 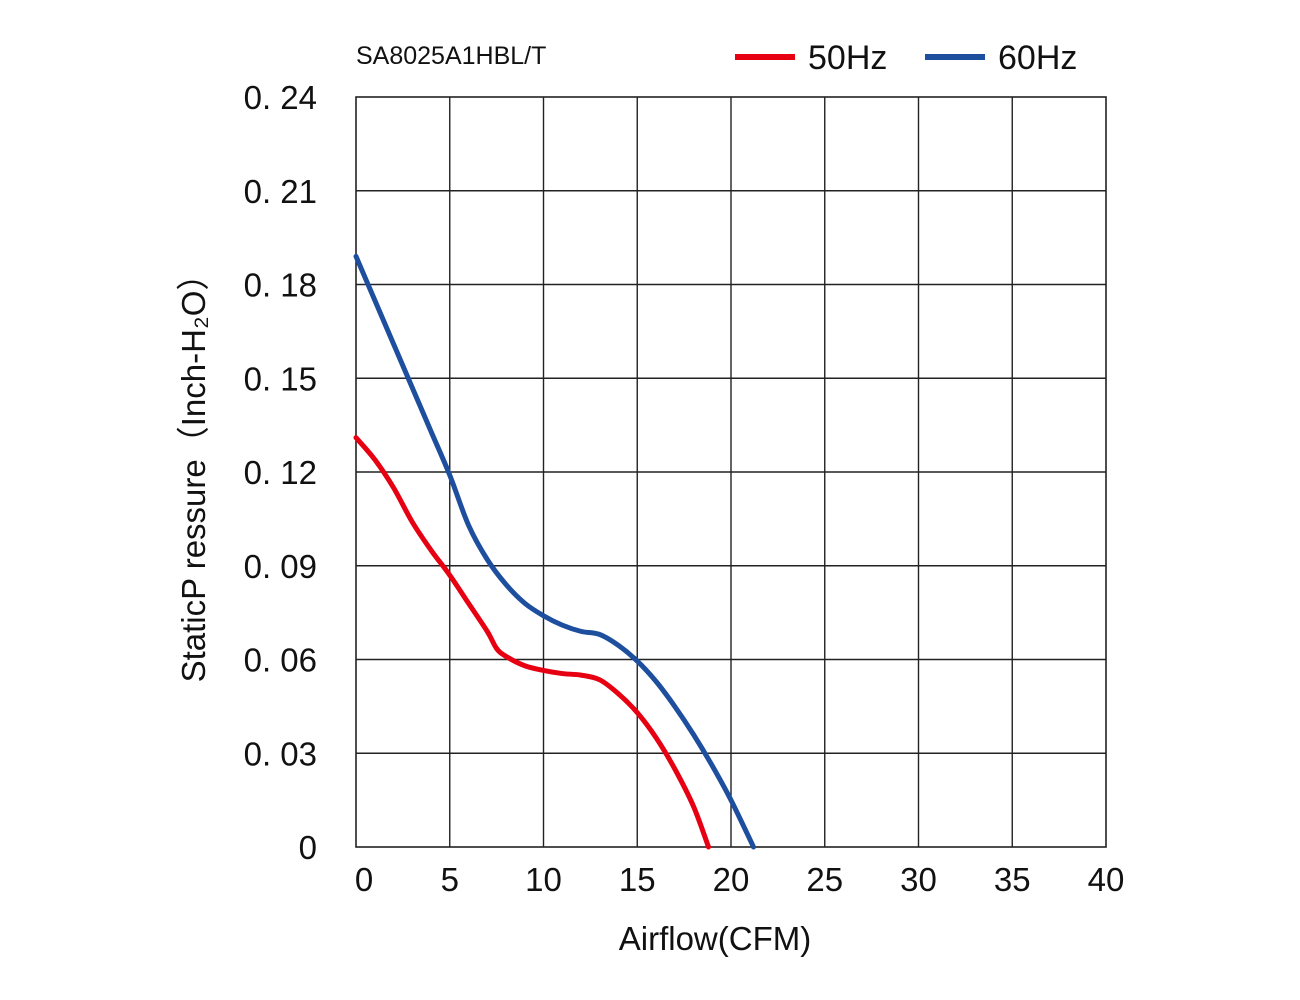 I want to click on y-tick-label: 0. 09, so click(x=280, y=566).